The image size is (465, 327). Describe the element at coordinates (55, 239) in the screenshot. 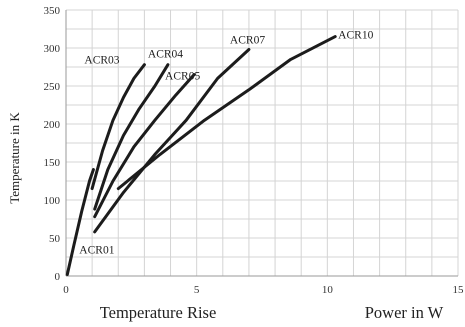

I see `y-tick-label: 50` at that location.